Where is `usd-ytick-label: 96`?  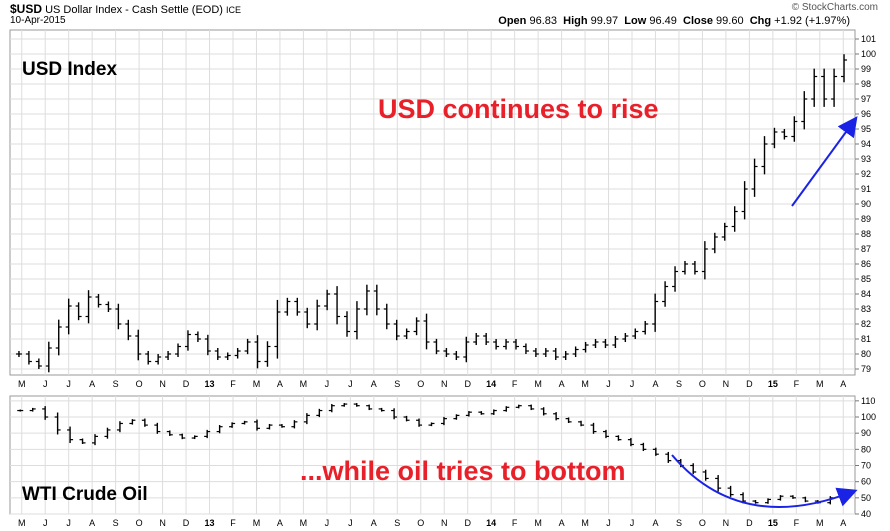
usd-ytick-label: 96 is located at coordinates (866, 114).